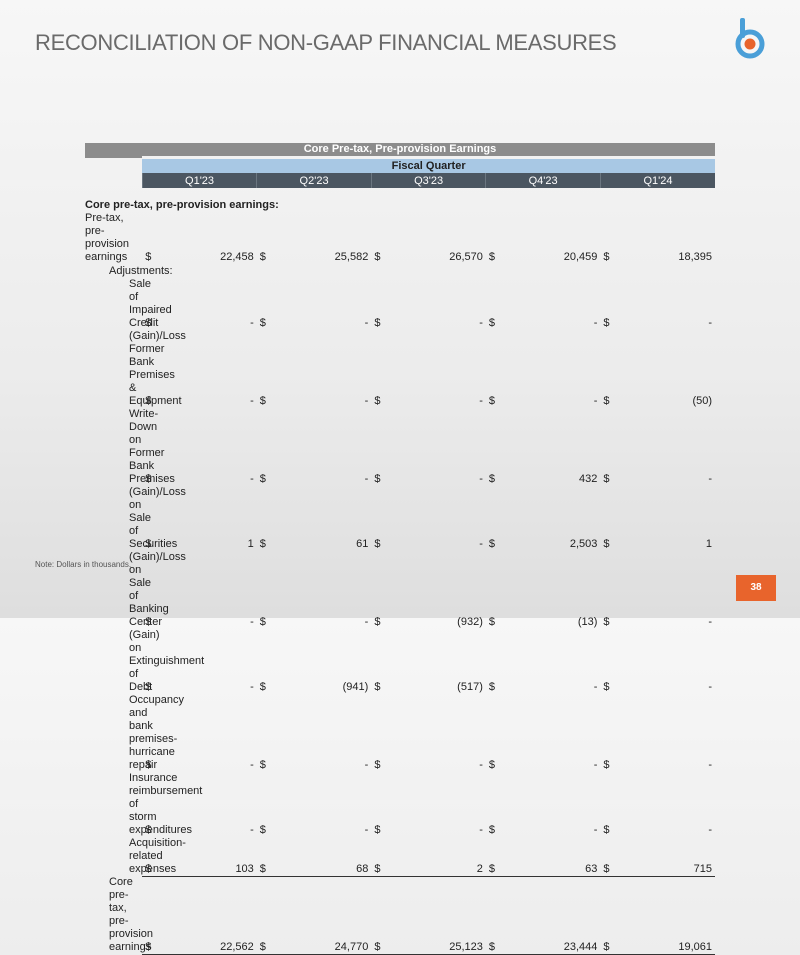 This screenshot has width=800, height=955. I want to click on cell-value: 23,444, so click(572, 915).